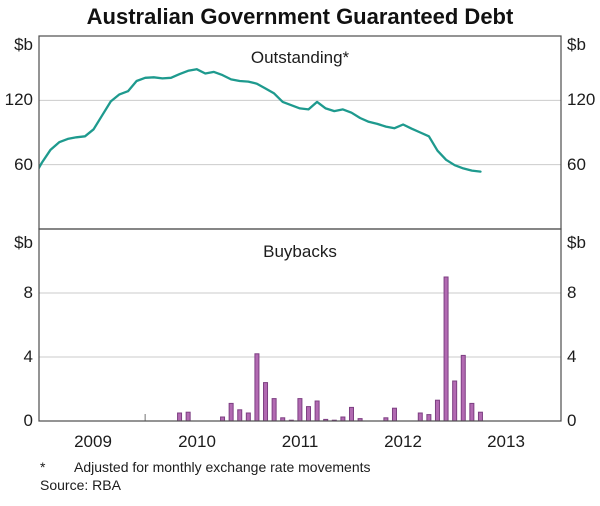 This screenshot has height=506, width=600. What do you see at coordinates (572, 356) in the screenshot?
I see `y-tick-4-right: 4` at bounding box center [572, 356].